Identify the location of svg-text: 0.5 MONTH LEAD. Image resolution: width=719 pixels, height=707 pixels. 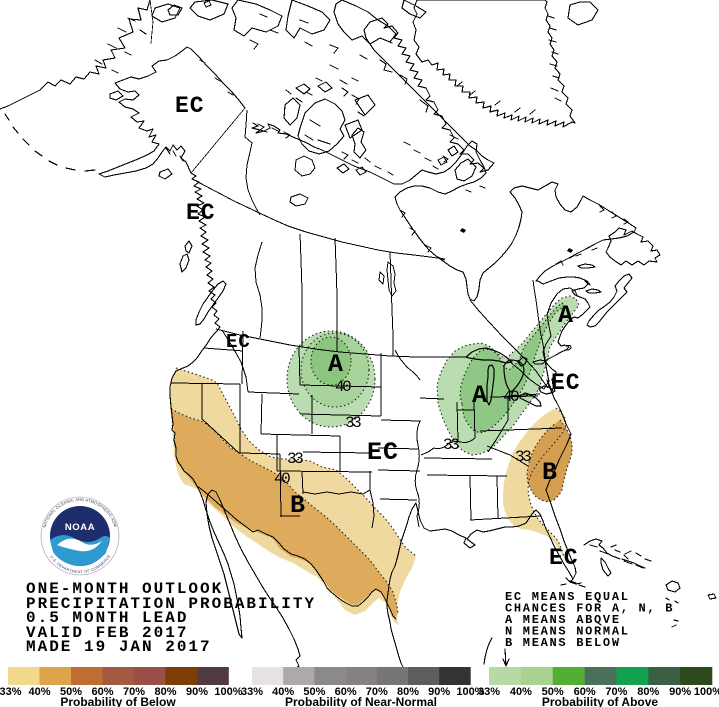
(107, 618).